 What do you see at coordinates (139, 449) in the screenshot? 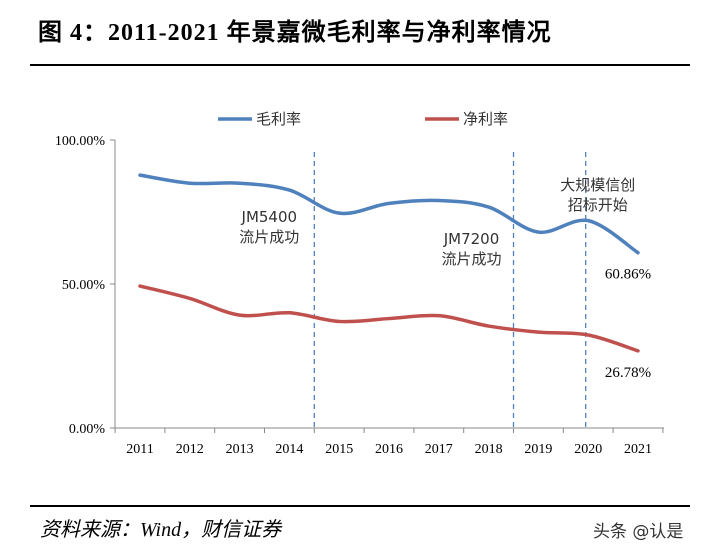
I see `x-tick-label: 2011` at bounding box center [139, 449].